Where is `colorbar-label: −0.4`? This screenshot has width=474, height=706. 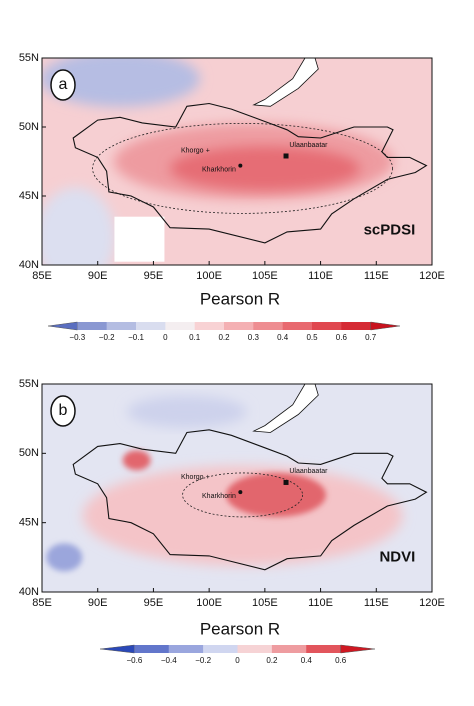 colorbar-label: −0.4 is located at coordinates (169, 660).